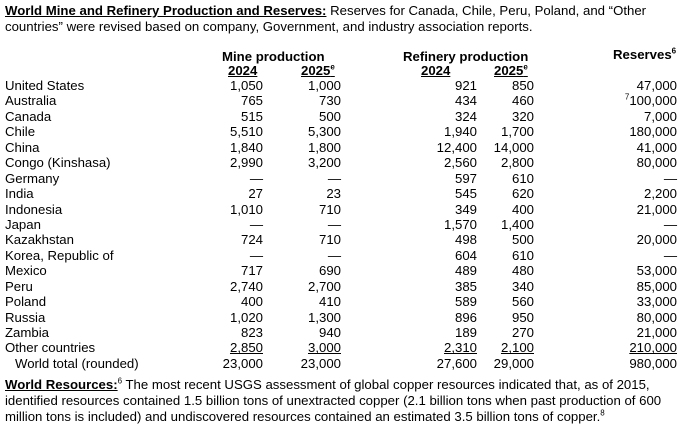 This screenshot has width=690, height=428. I want to click on header-refinery-2025: 2025e, so click(511, 70).